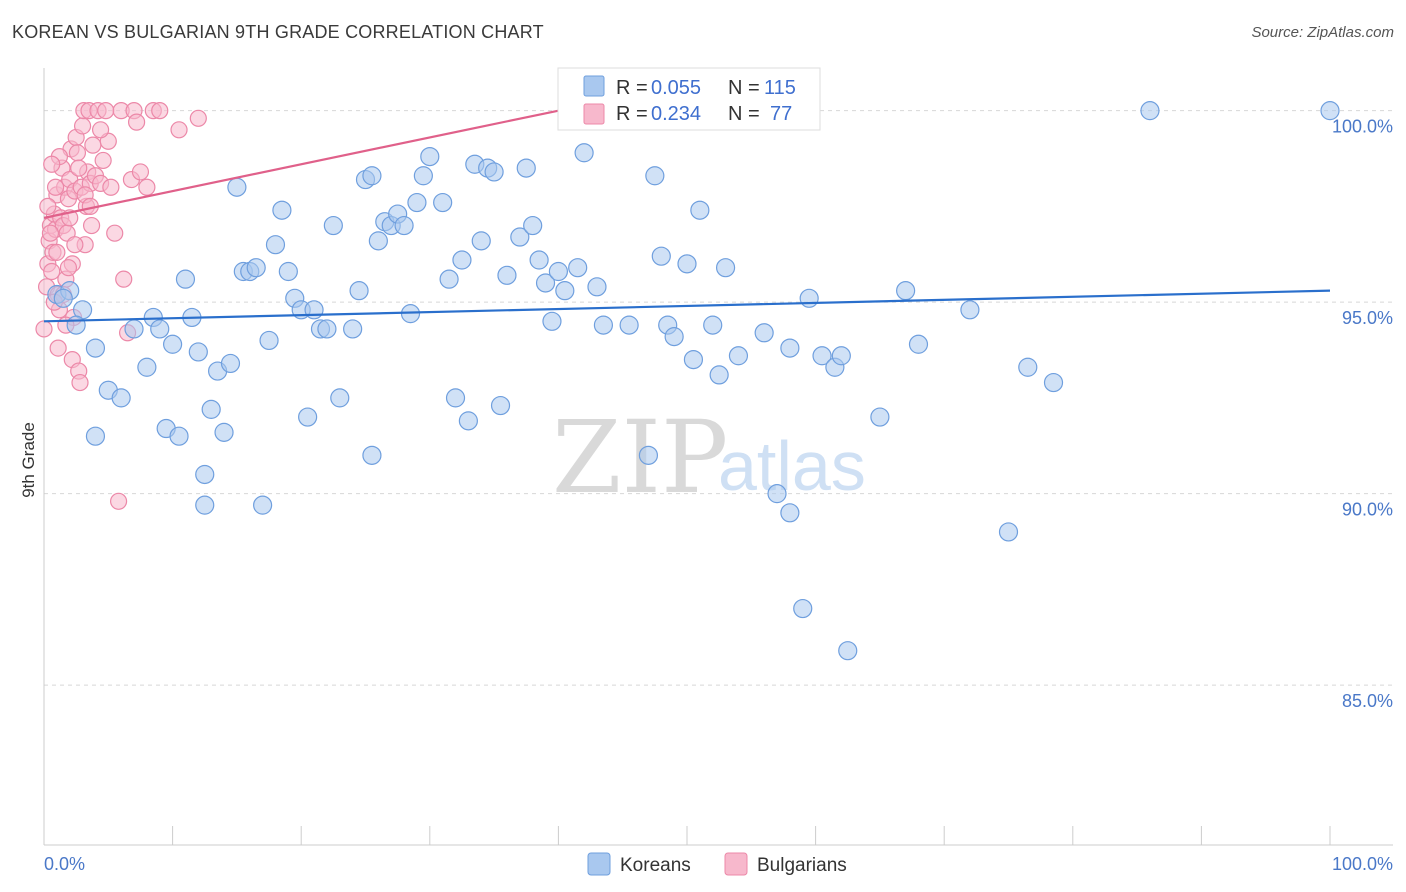 This screenshot has height=892, width=1406. I want to click on x-tick-label-max: 100.0%, so click(1362, 864).